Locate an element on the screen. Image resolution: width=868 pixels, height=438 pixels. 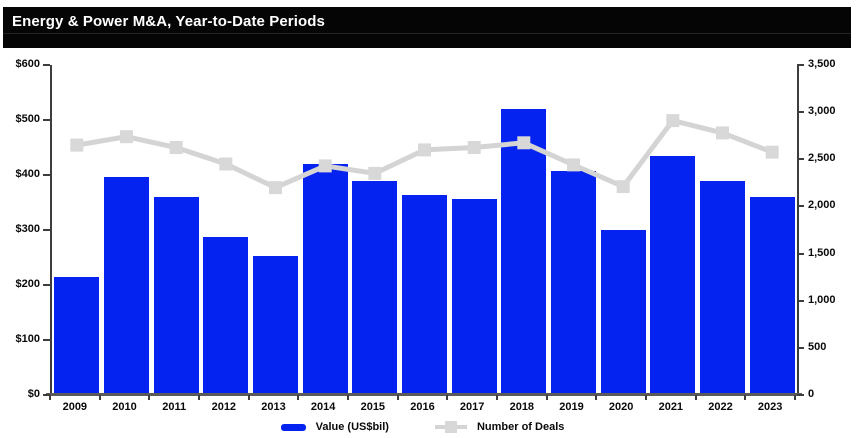
bar-2016 is located at coordinates (424, 295).